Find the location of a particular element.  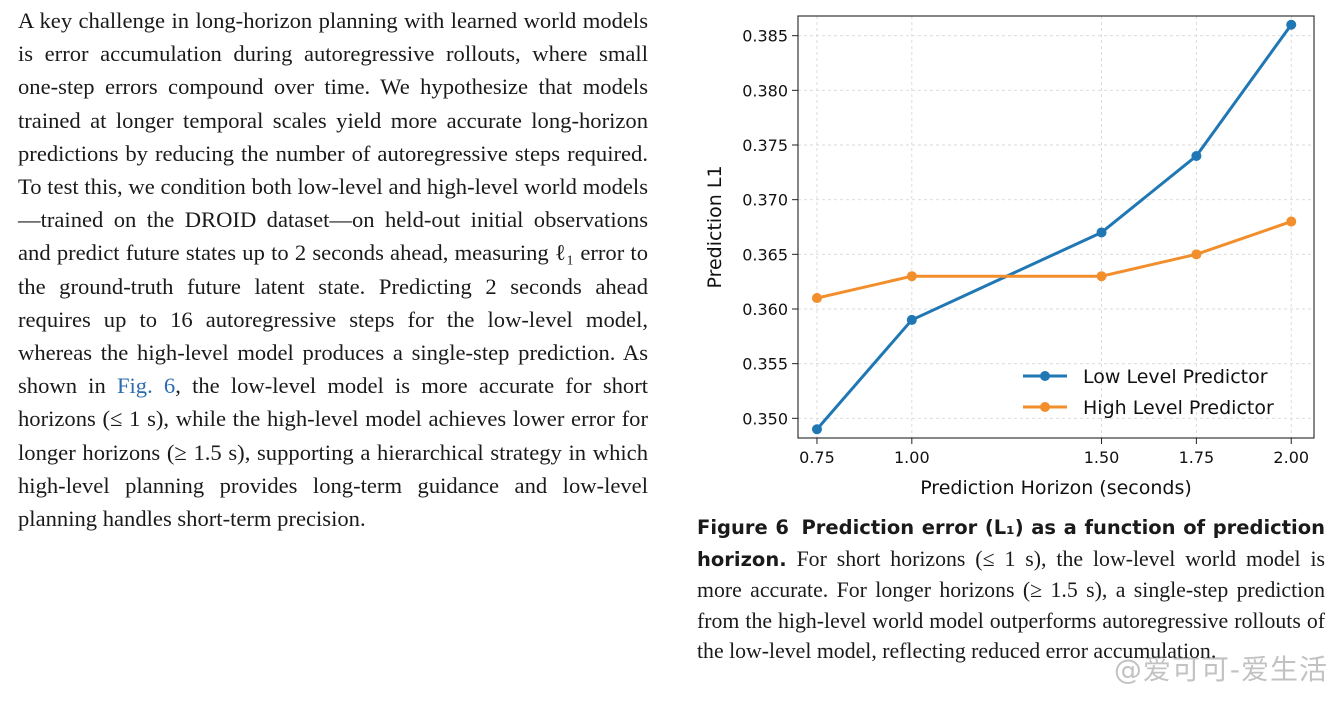

legend-label: Low Level Predictor is located at coordinates (1175, 377).